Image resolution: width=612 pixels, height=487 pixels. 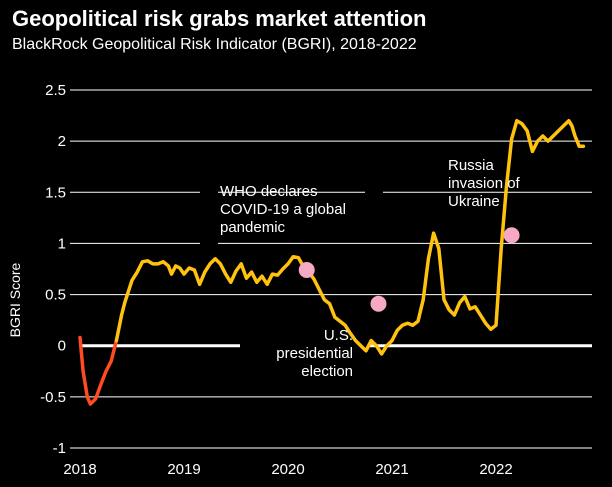 What do you see at coordinates (79, 469) in the screenshot?
I see `x-tick-label: 2018` at bounding box center [79, 469].